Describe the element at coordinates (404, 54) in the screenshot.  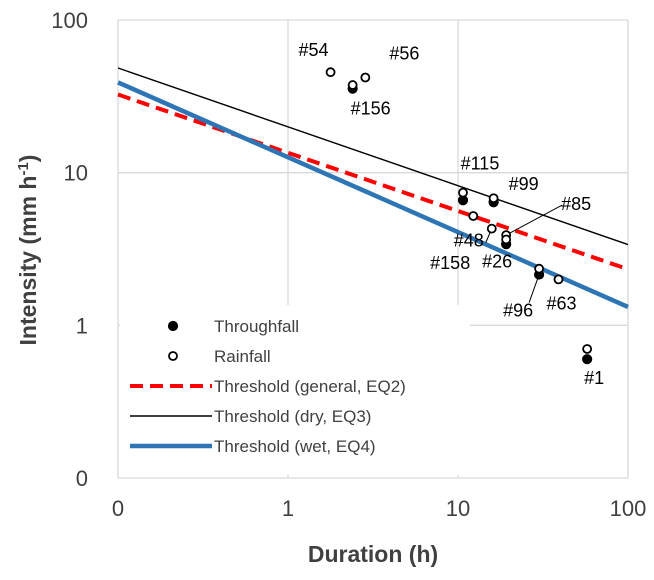
I see `point-label: #56` at that location.